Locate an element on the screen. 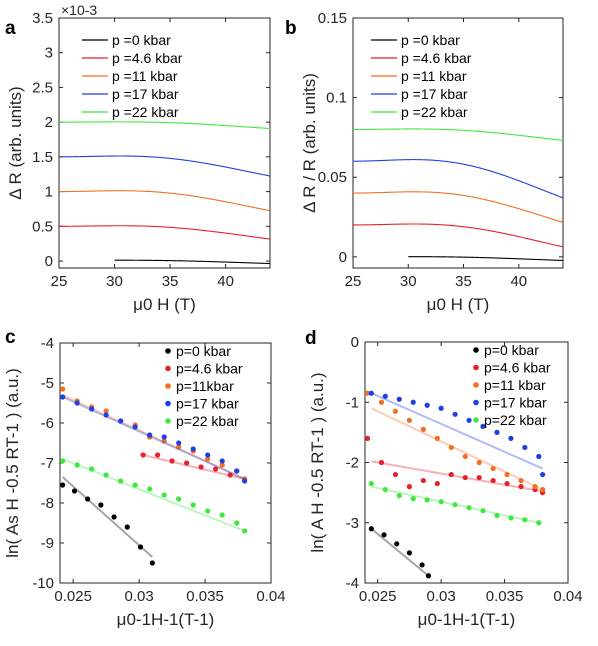 Image resolution: width=598 pixels, height=646 pixels. legend-label: p =17 kbar is located at coordinates (145, 94).